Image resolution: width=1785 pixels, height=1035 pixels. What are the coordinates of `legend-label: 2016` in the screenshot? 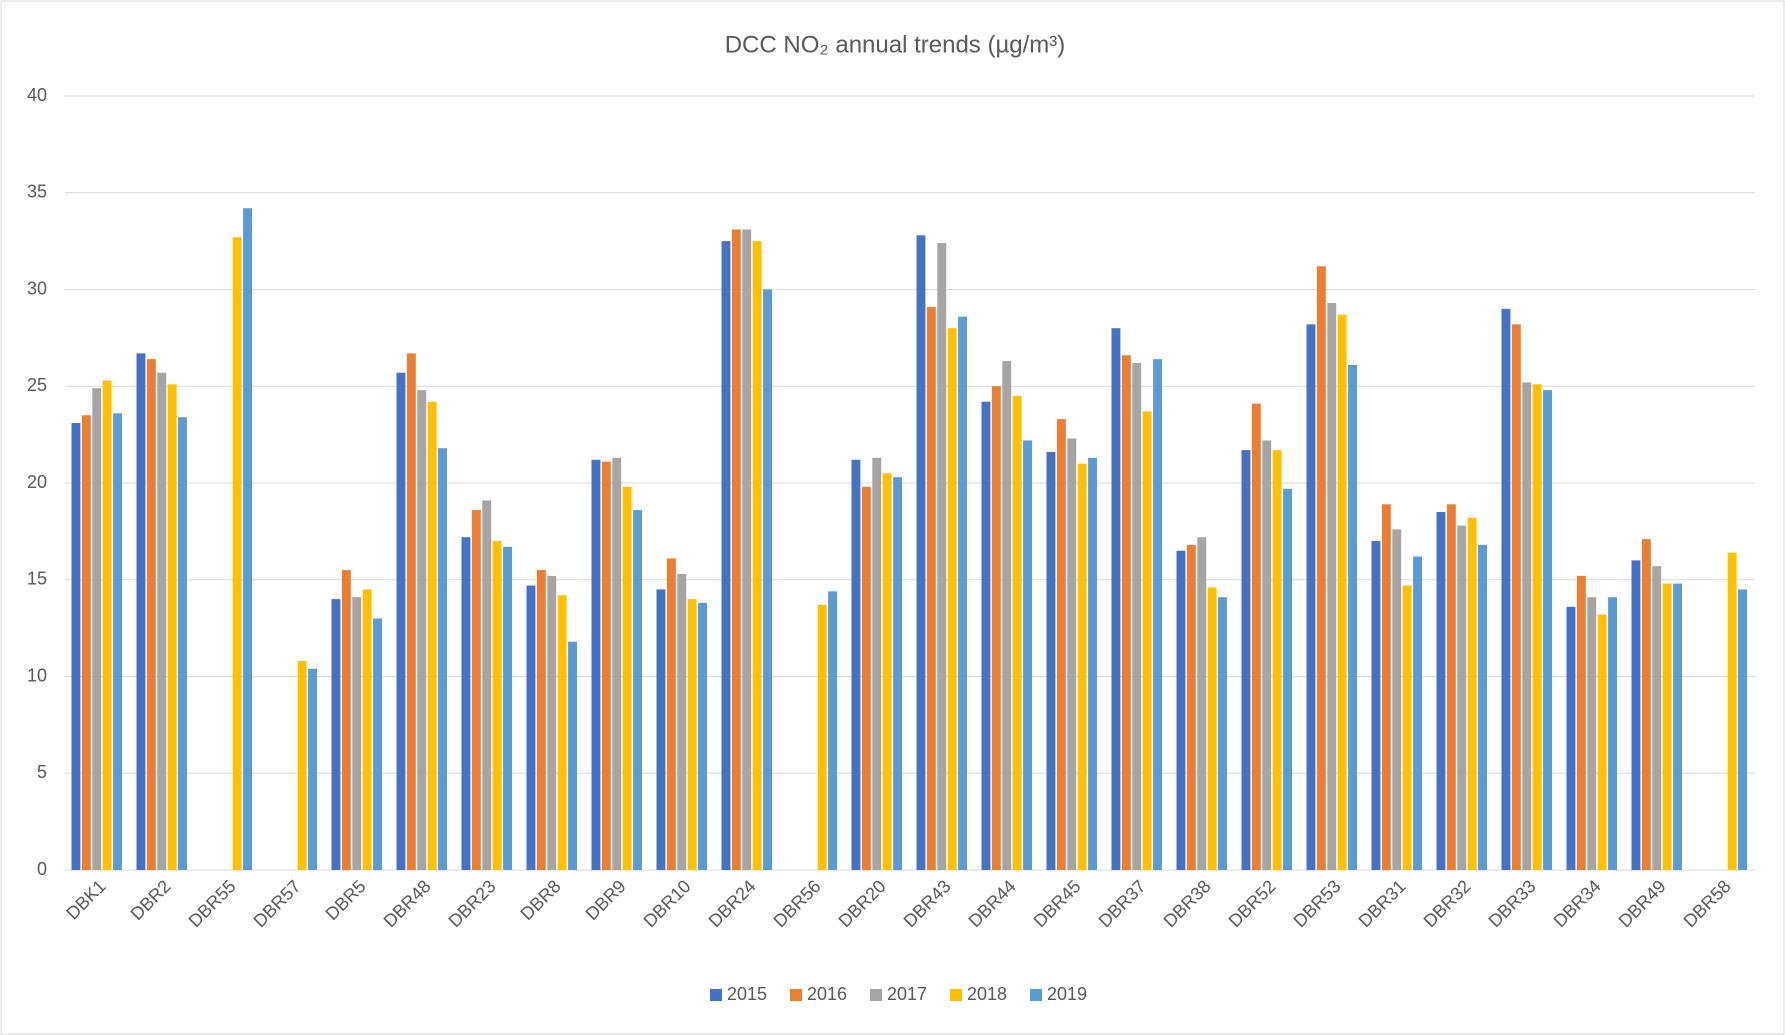 It's located at (827, 994).